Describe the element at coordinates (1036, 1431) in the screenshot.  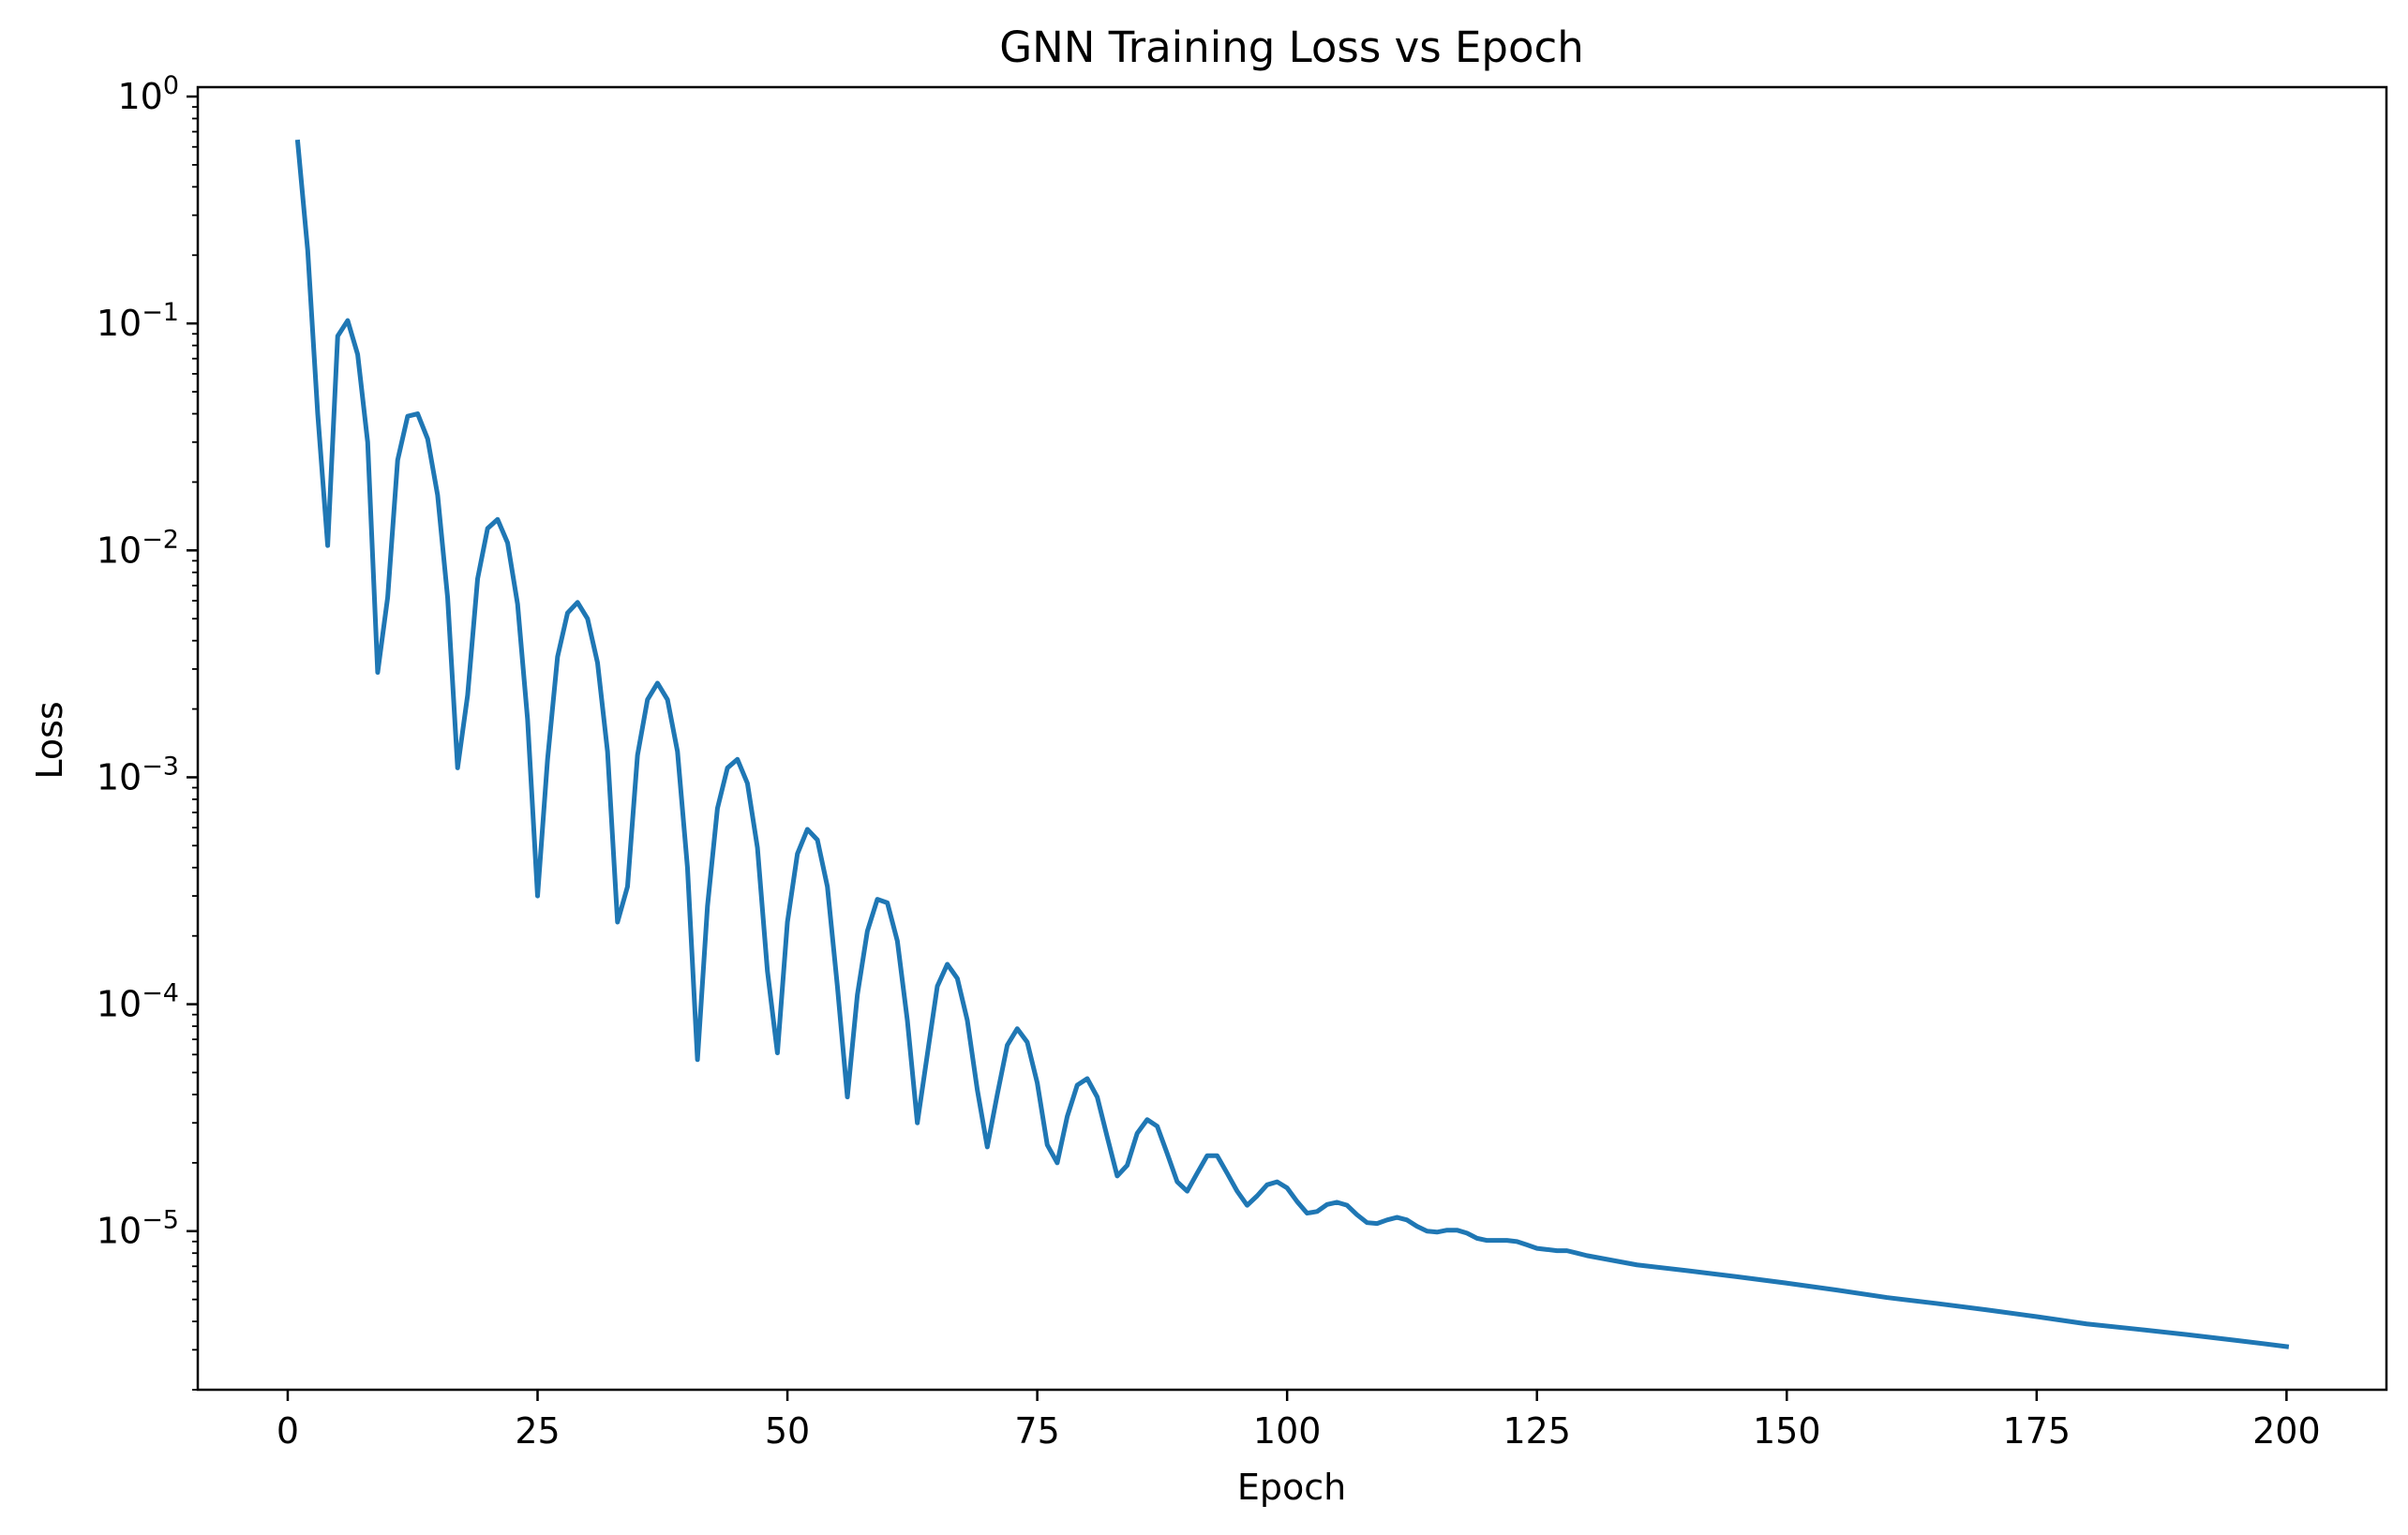
I see `x-tick-label: 75` at that location.